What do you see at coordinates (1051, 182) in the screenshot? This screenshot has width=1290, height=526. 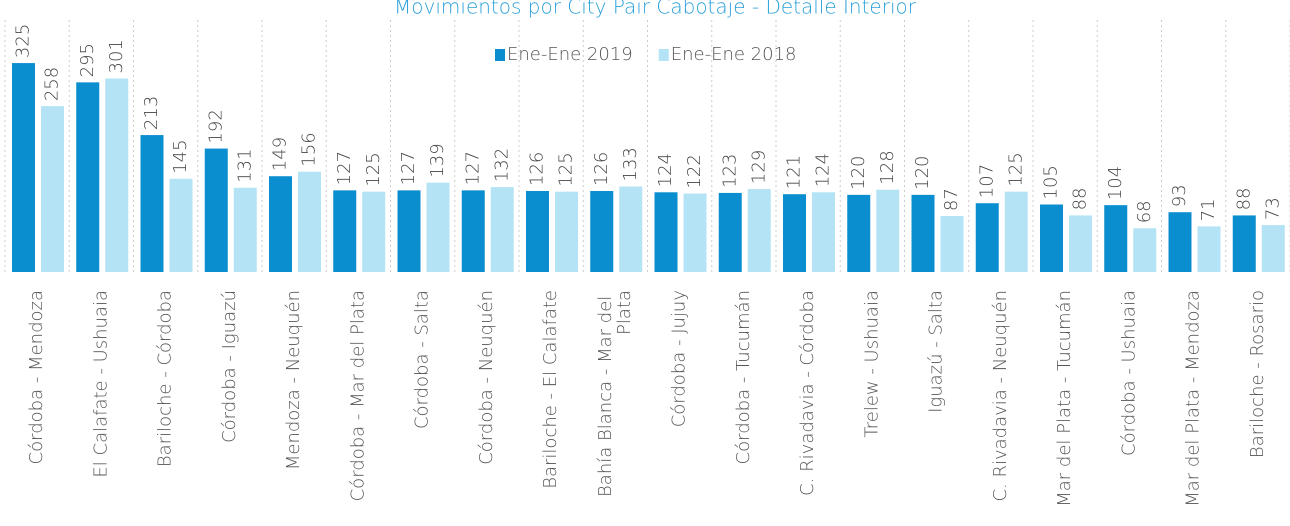 I see `value-label: 105` at bounding box center [1051, 182].